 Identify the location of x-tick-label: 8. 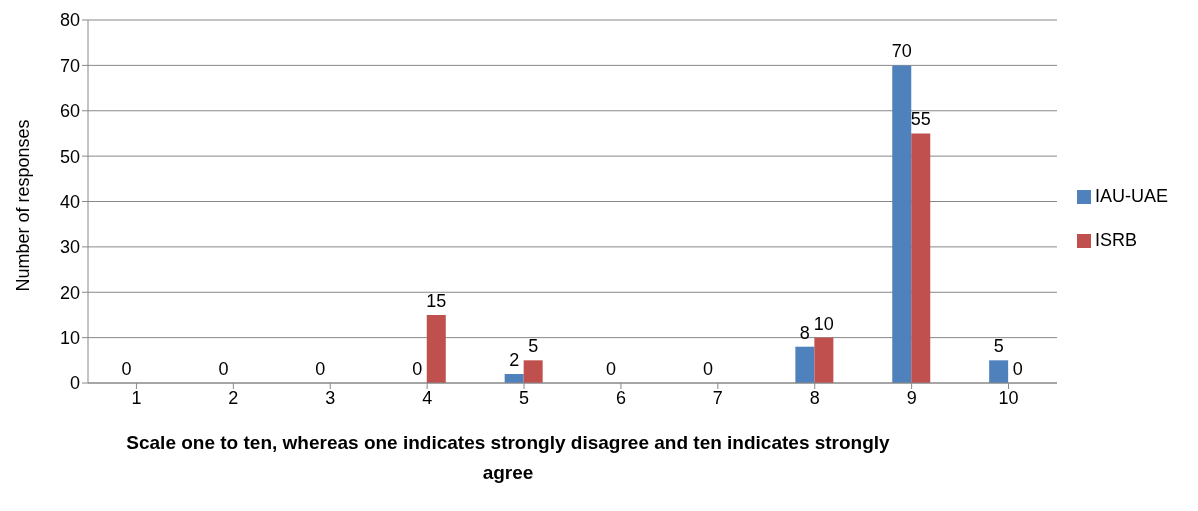
(814, 397).